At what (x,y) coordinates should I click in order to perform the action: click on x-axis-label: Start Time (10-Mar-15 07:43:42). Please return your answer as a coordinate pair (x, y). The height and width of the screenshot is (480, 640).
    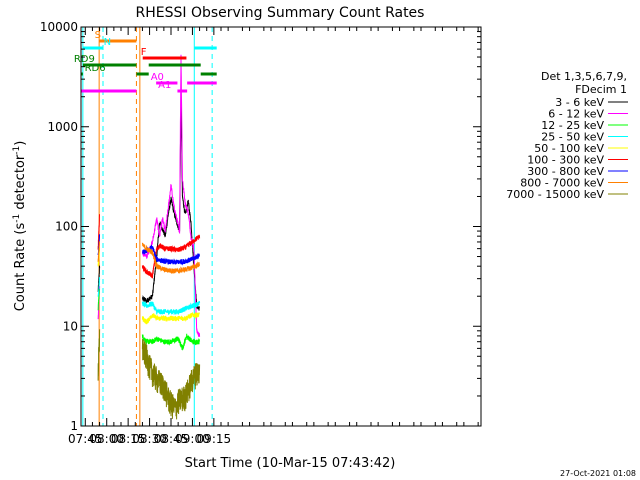
    Looking at the image, I should click on (290, 463).